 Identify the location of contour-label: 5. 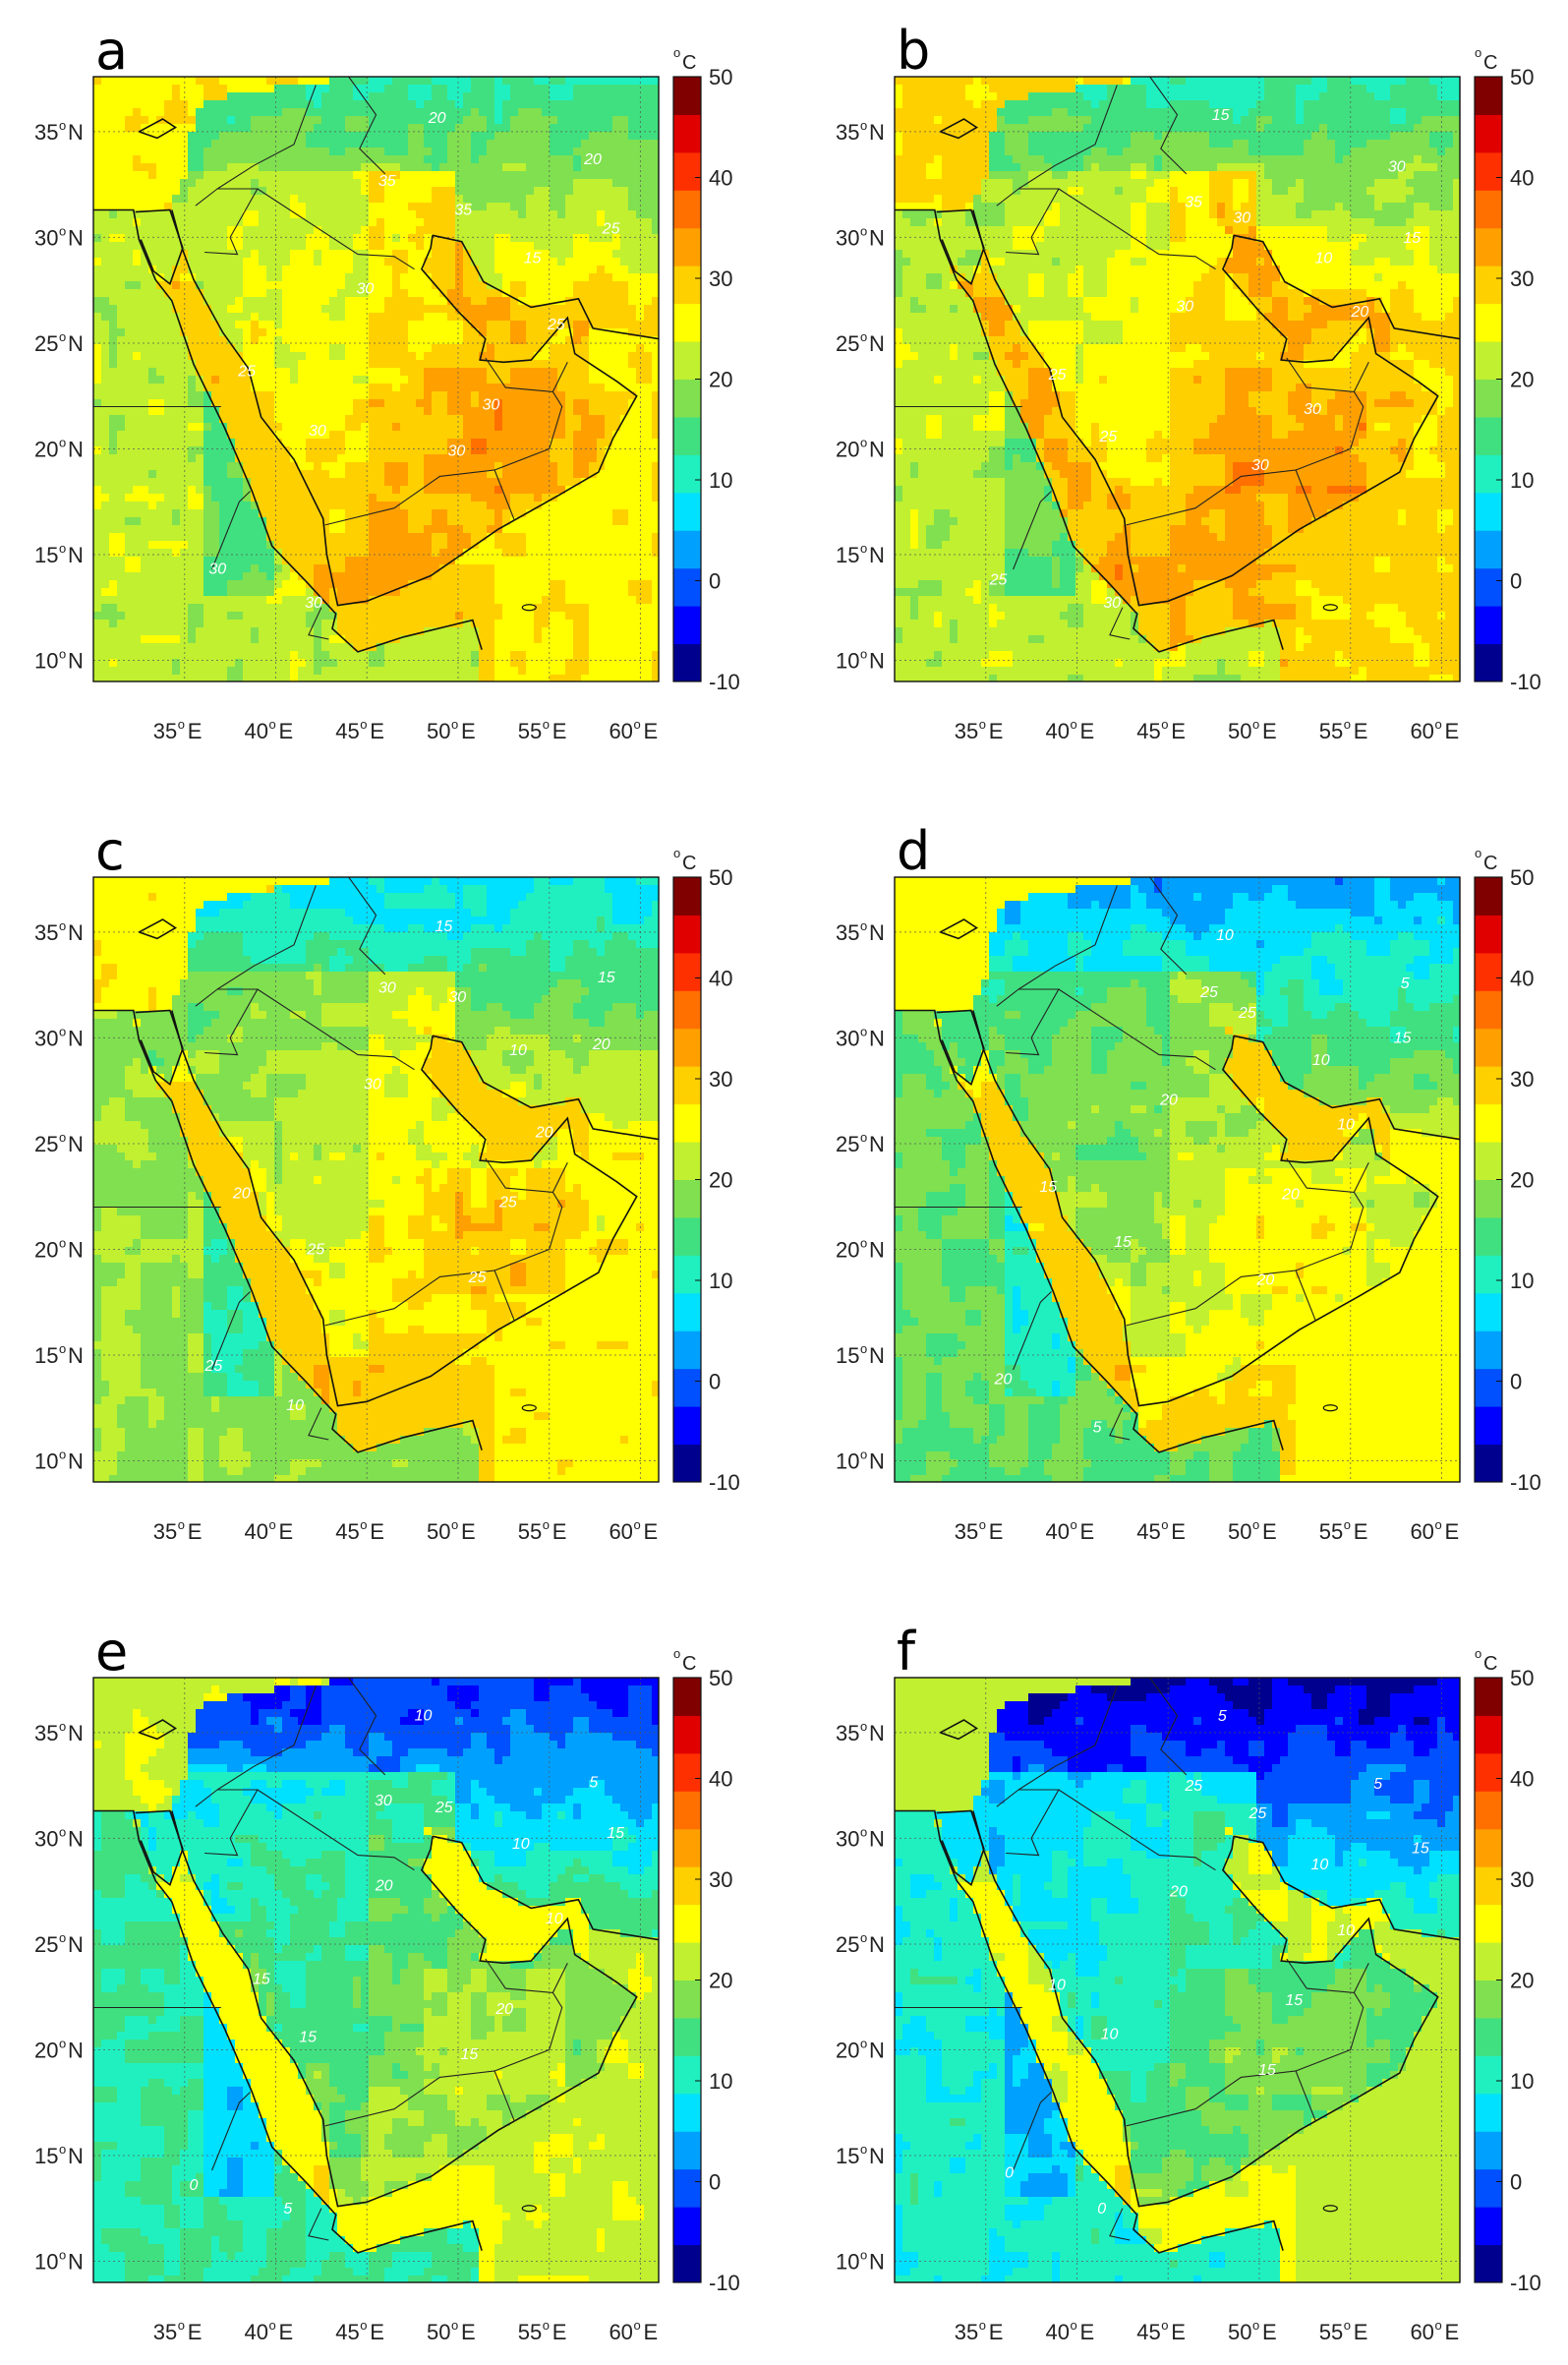
(287, 2209).